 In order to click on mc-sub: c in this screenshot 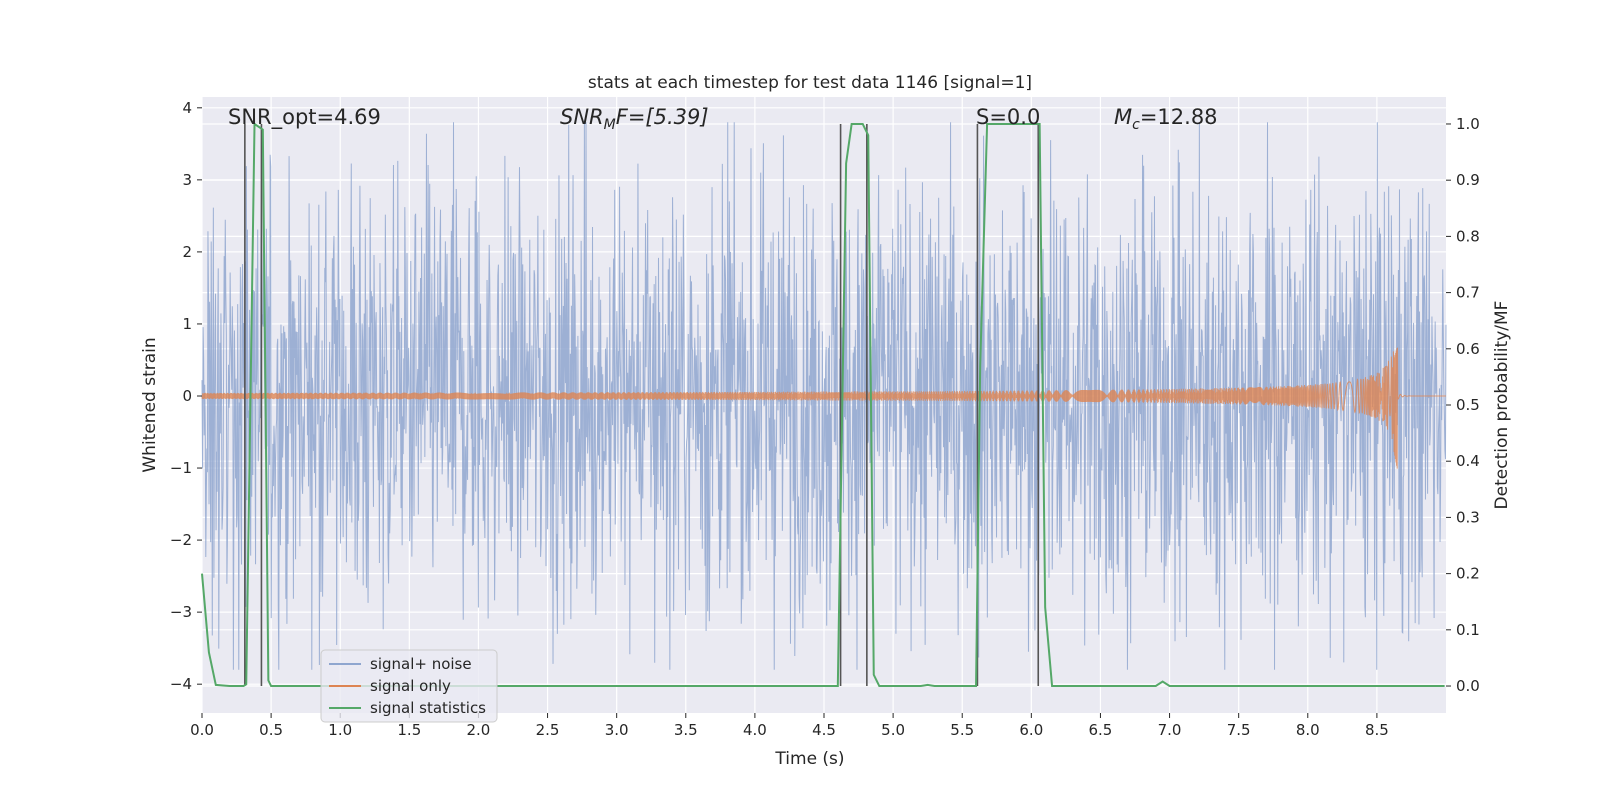, I will do `click(1136, 125)`.